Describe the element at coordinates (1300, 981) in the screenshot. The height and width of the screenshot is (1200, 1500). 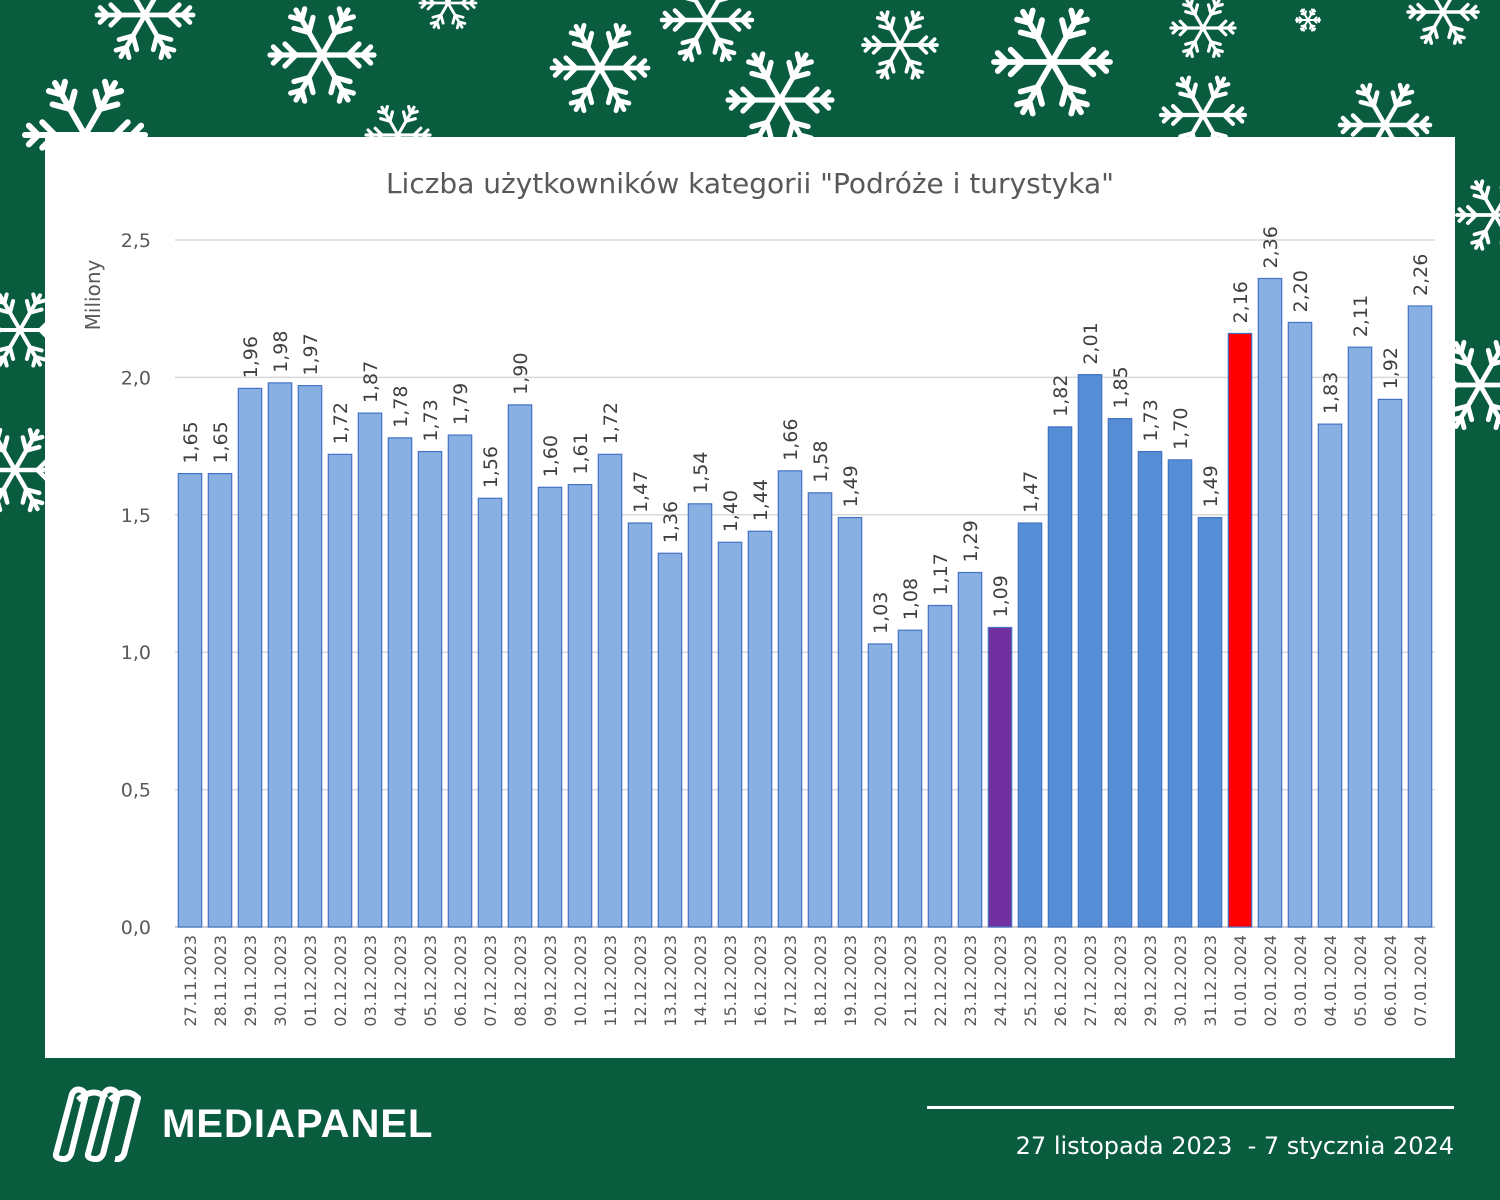
I see `x-tick-label: 03.01.2024` at that location.